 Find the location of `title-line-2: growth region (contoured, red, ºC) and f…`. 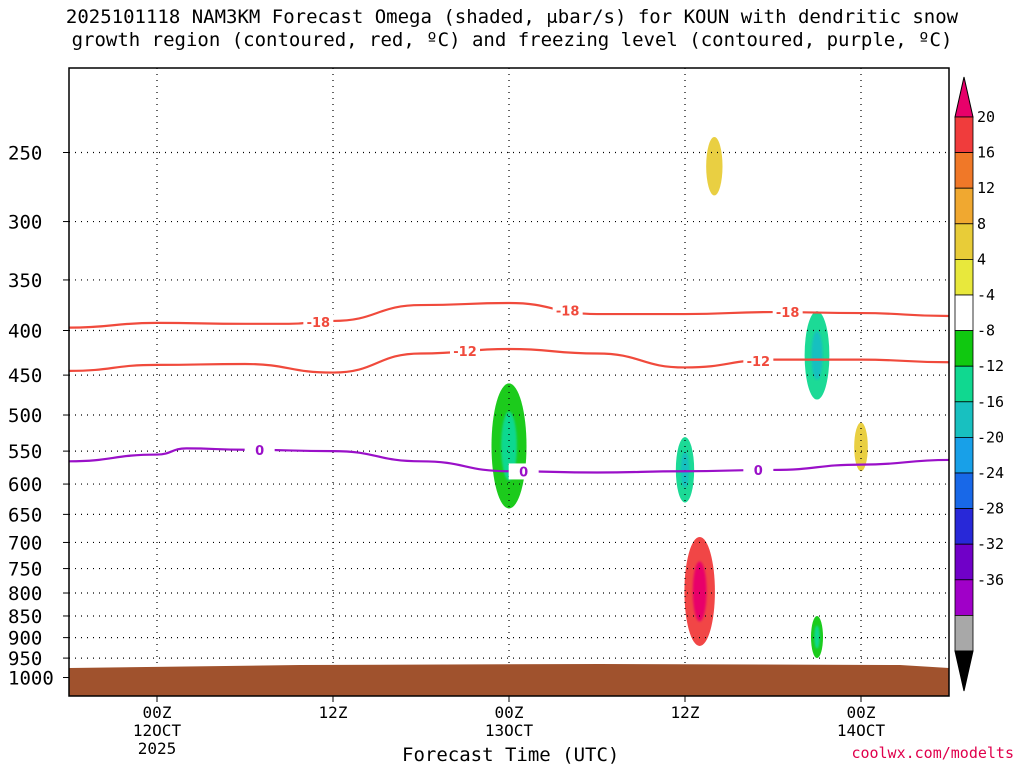

title-line-2: growth region (contoured, red, ºC) and f… is located at coordinates (512, 40).